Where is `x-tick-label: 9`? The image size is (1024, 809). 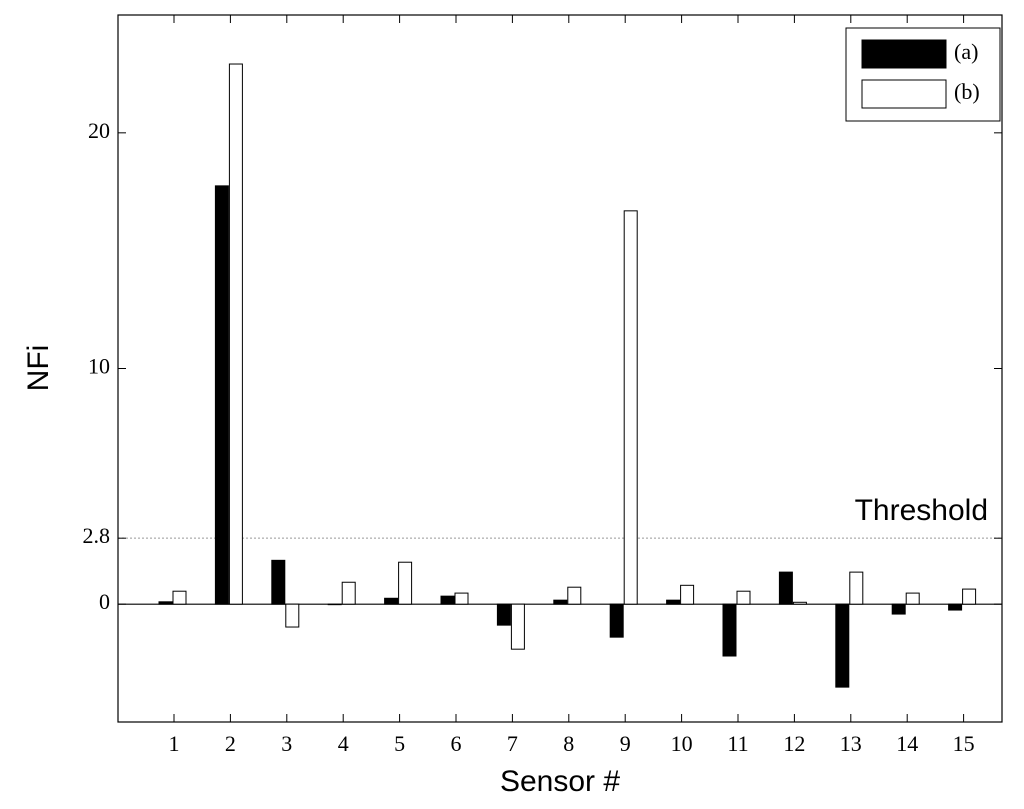 x-tick-label: 9 is located at coordinates (625, 743).